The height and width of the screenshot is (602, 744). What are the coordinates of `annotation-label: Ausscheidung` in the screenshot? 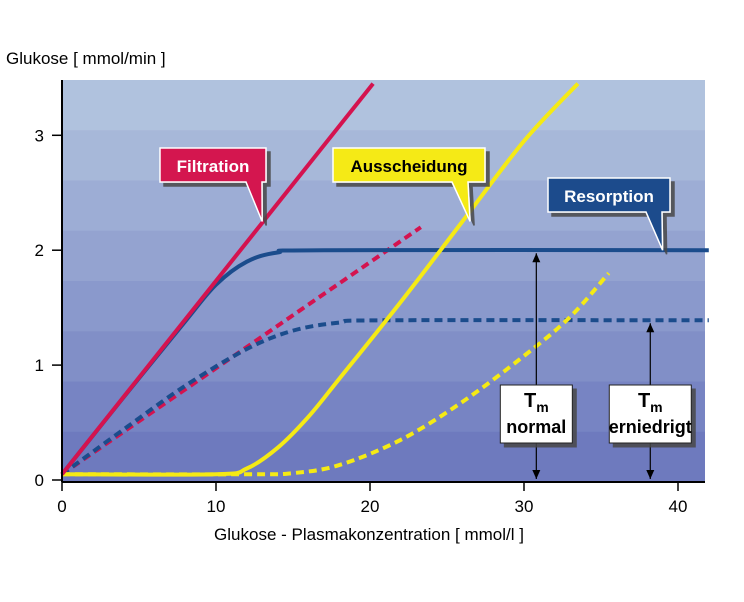 It's located at (408, 166).